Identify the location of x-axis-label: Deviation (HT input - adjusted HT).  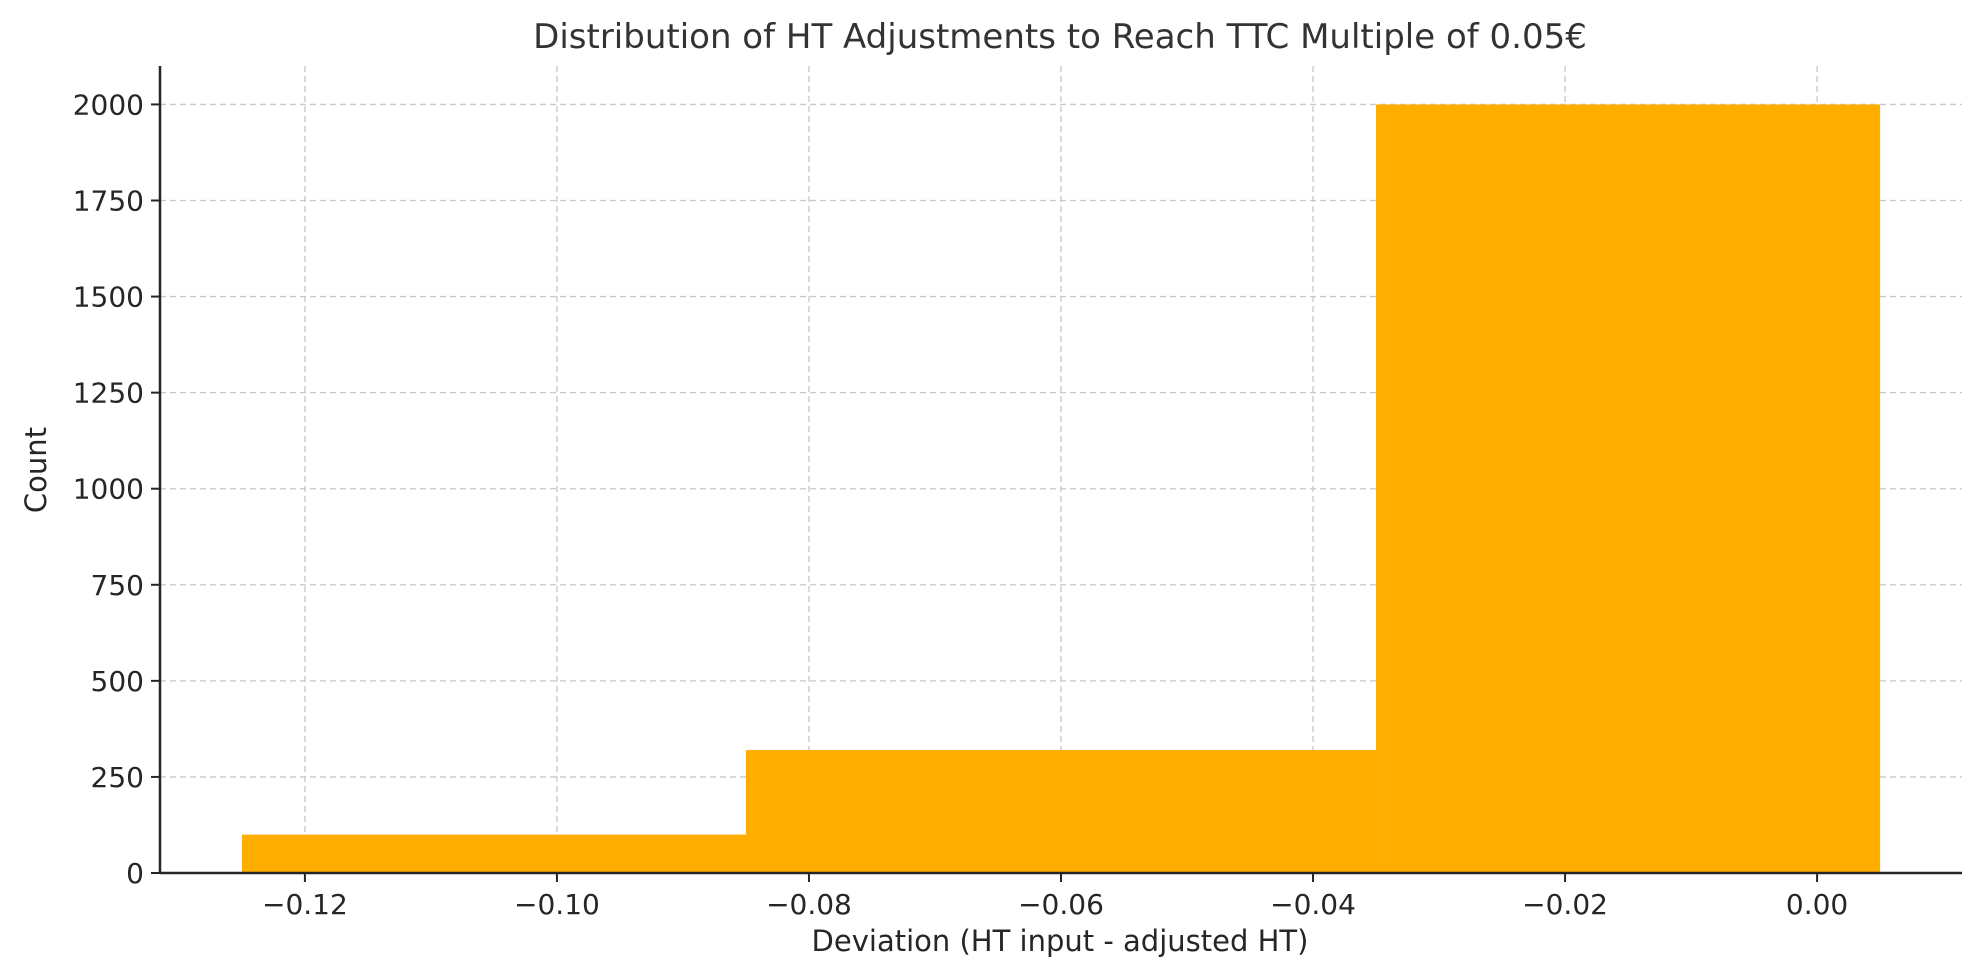
(1060, 941).